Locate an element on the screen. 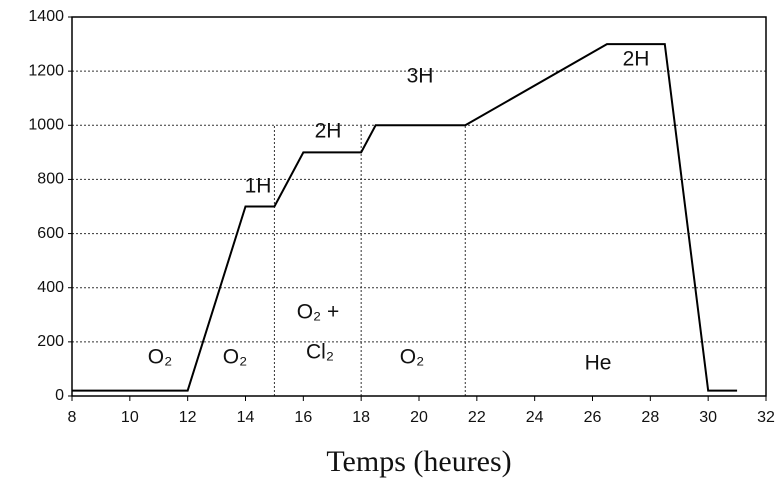 Image resolution: width=781 pixels, height=483 pixels. x-tick-label: 28 is located at coordinates (650, 417).